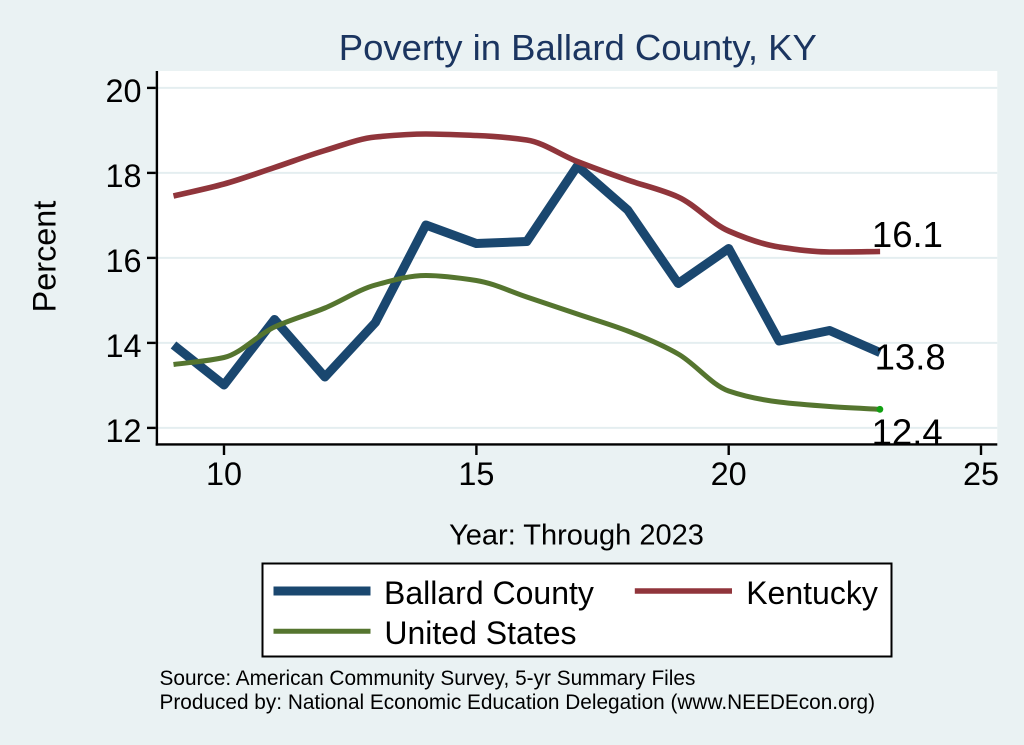 This screenshot has width=1024, height=745. What do you see at coordinates (123, 176) in the screenshot?
I see `svg-text: 18` at bounding box center [123, 176].